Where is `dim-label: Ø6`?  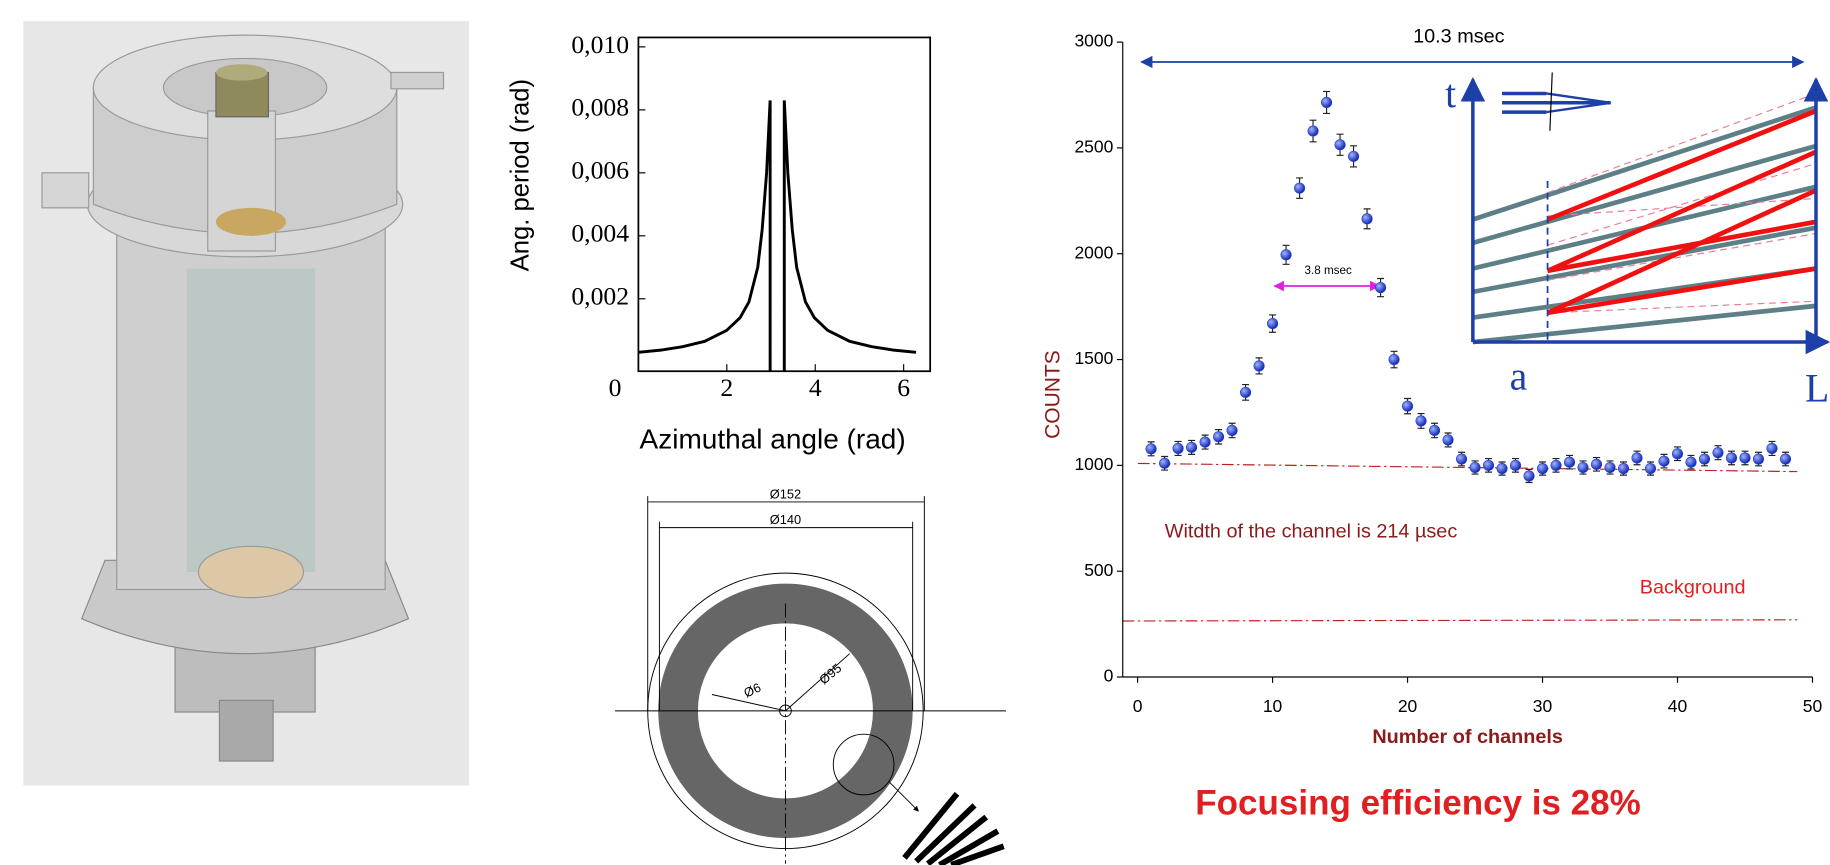
dim-label: Ø6 is located at coordinates (752, 690).